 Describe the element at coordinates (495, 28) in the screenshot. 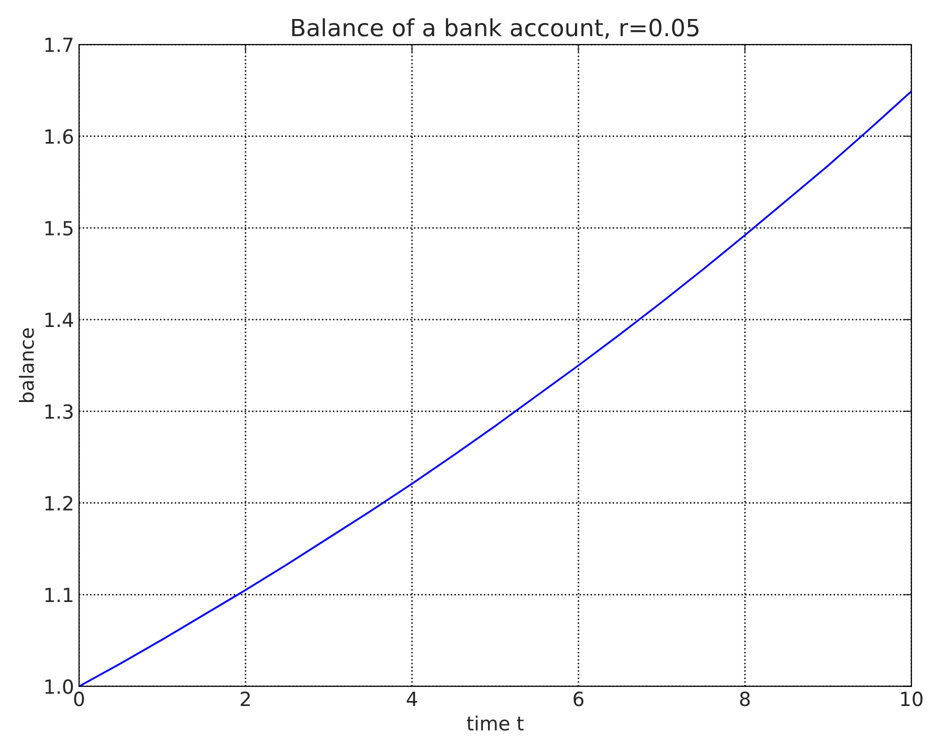

I see `chart-title: Balance of a bank account, r=0.05` at that location.